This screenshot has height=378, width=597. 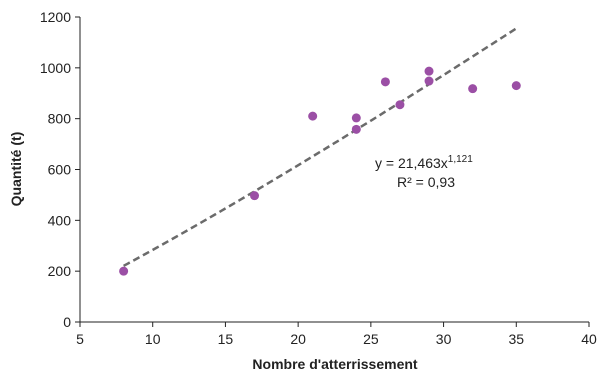 What do you see at coordinates (60, 119) in the screenshot?
I see `y-tick-label: 800` at bounding box center [60, 119].